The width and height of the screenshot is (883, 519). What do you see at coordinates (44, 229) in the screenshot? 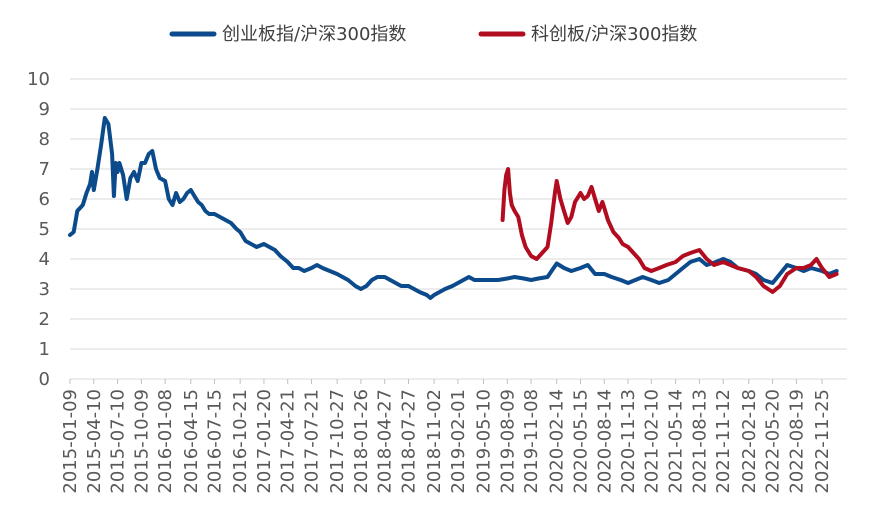
I see `y-tick-label: 5` at bounding box center [44, 229].